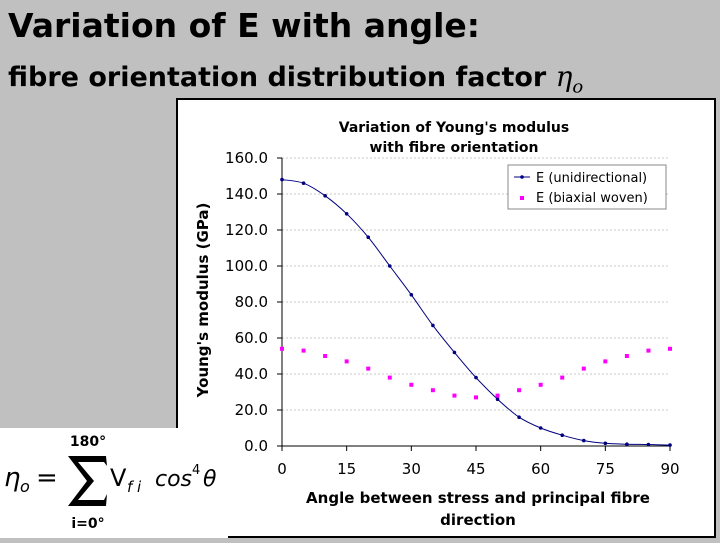 This screenshot has width=720, height=543. Describe the element at coordinates (454, 148) in the screenshot. I see `chart-title-line-2: with fibre orientation` at that location.